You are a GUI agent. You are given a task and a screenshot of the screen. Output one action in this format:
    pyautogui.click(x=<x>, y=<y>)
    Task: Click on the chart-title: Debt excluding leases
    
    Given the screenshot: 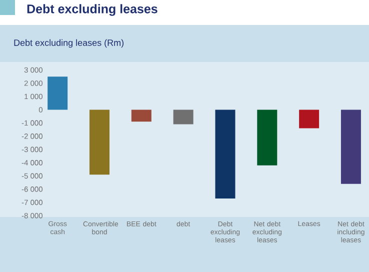 What is the action you would take?
    pyautogui.click(x=92, y=10)
    